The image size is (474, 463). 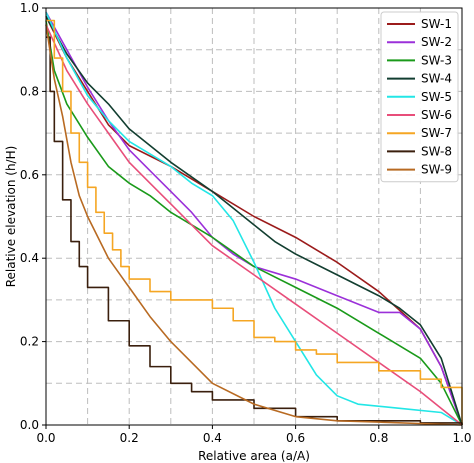 What do you see at coordinates (29, 425) in the screenshot?
I see `y-tick-label: 0.0` at bounding box center [29, 425].